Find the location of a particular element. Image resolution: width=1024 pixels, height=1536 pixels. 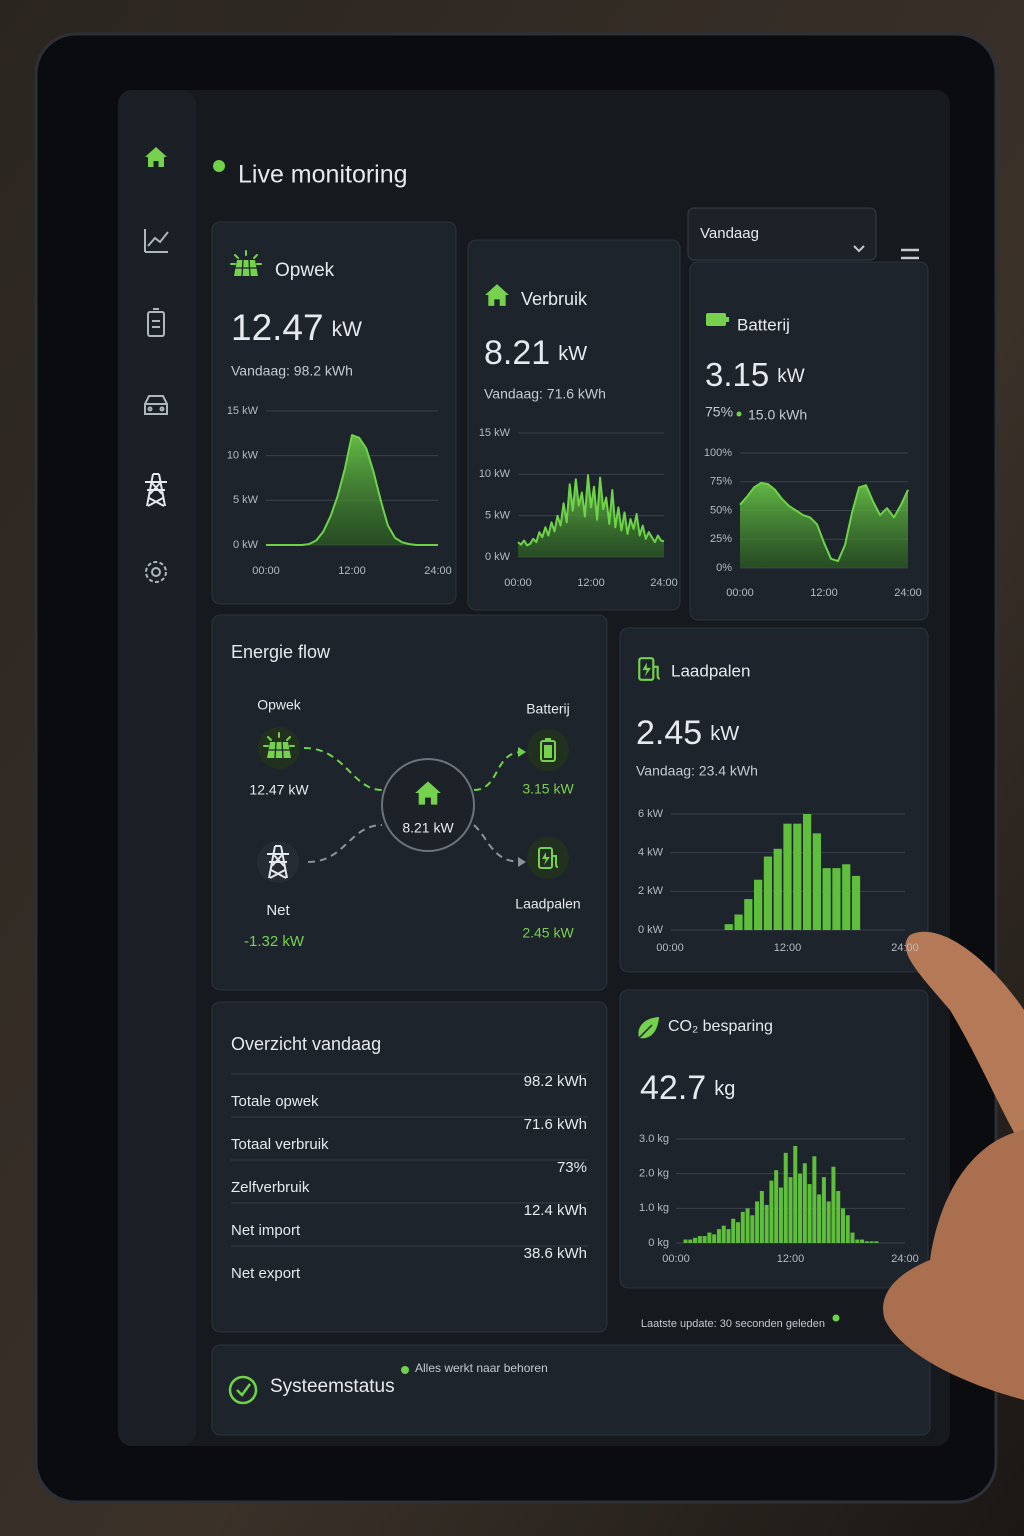

card-title: Verbruik is located at coordinates (554, 299).